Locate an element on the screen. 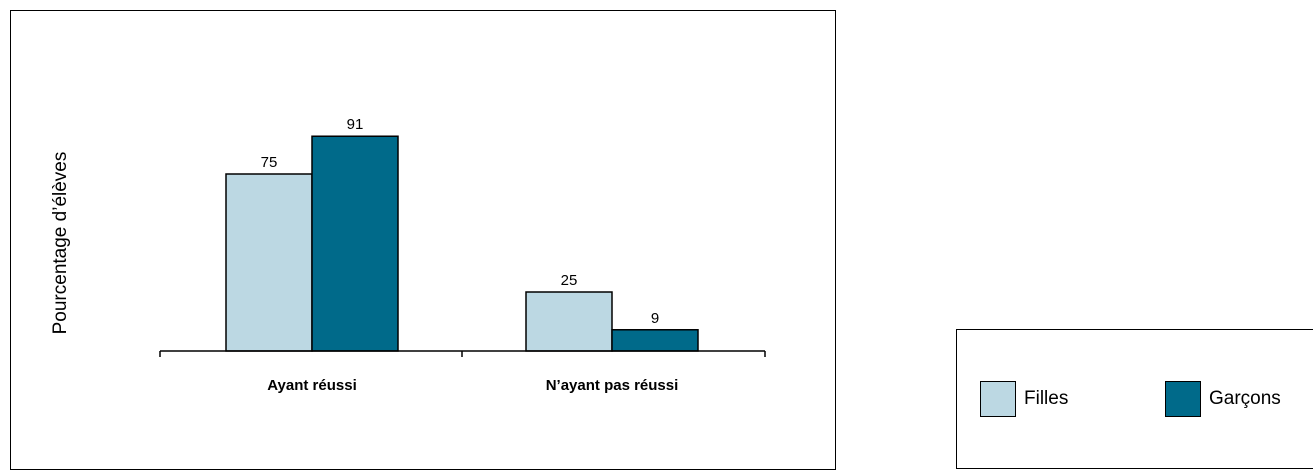 This screenshot has width=1313, height=470. bar-filles-n-ayant-pas-reussi is located at coordinates (569, 321).